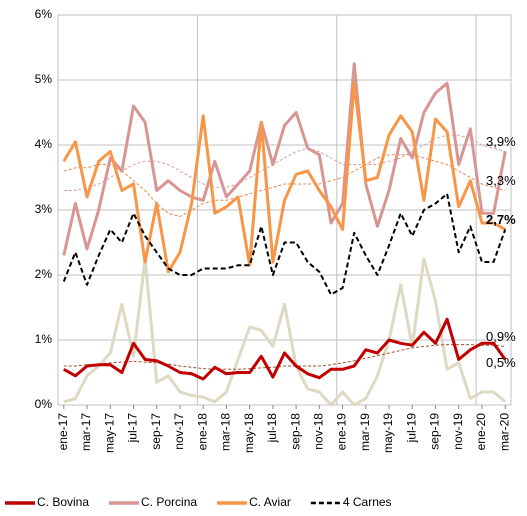  What do you see at coordinates (504, 432) in the screenshot?
I see `x-tick-label: mar-20` at bounding box center [504, 432].